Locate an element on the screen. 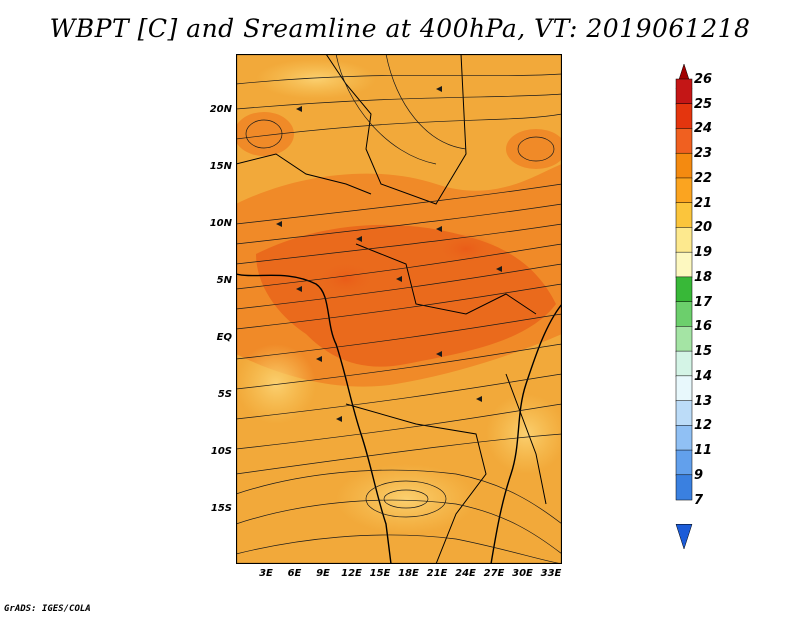  colorbar-label: 9 is located at coordinates (699, 475).